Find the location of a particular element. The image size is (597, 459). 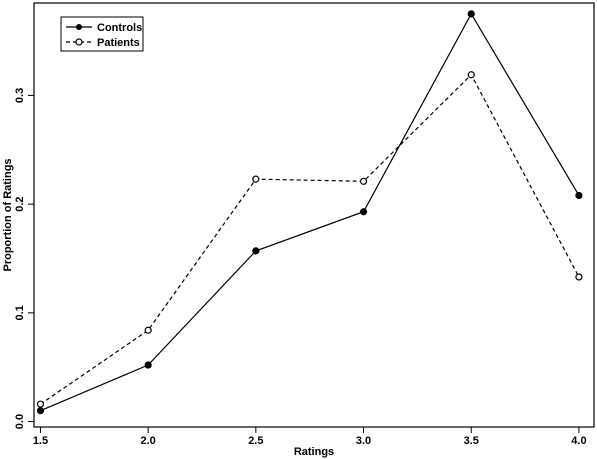

y-tick-label: 0.1 is located at coordinates (20, 312).